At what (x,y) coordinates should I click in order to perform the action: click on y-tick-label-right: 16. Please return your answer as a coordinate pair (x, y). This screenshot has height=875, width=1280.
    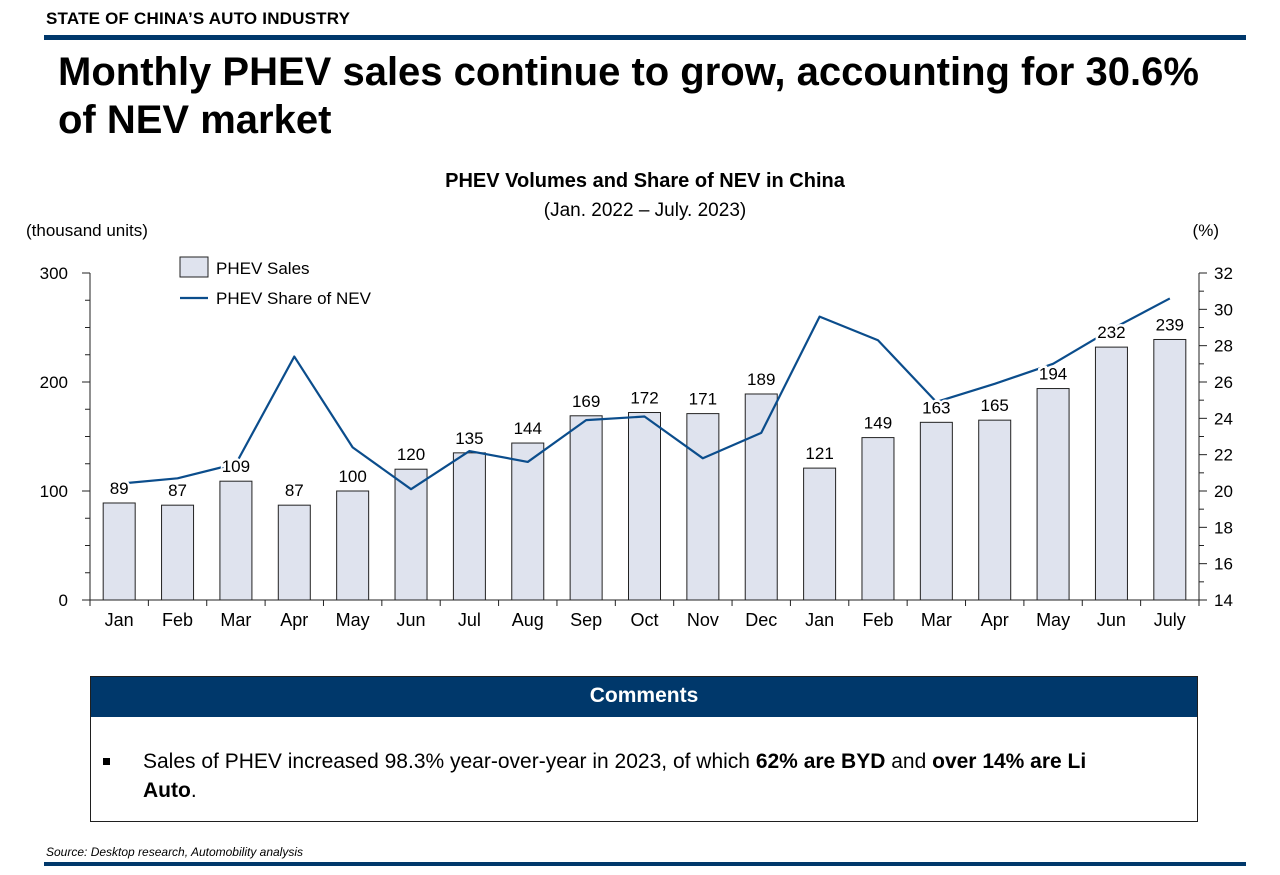
    Looking at the image, I should click on (1223, 564).